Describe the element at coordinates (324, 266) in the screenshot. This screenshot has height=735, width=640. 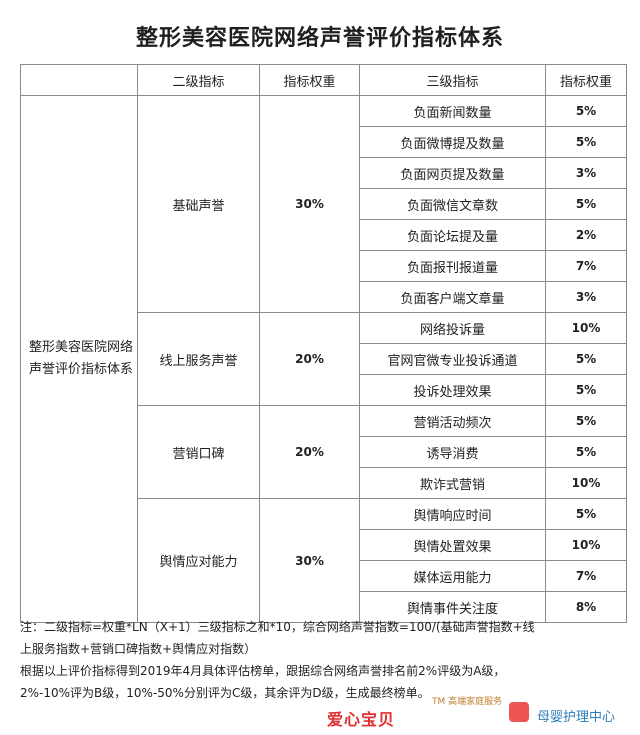
I see `table-row: 负面报刊报道量 7%` at that location.